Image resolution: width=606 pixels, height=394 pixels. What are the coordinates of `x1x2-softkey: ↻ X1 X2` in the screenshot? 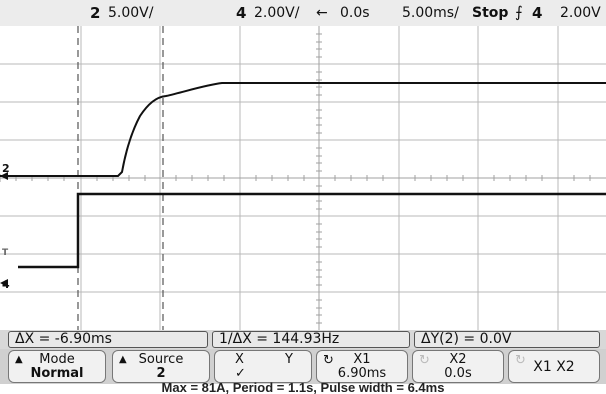 It's located at (554, 366).